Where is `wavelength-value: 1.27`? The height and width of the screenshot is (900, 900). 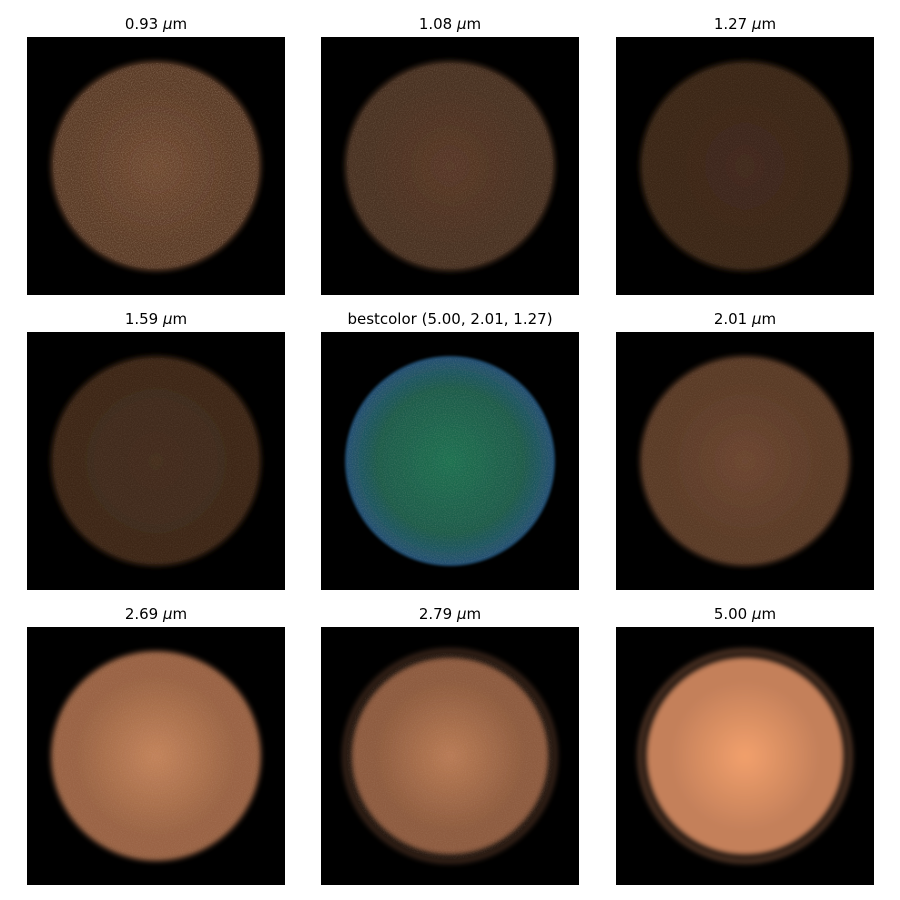 wavelength-value: 1.27 is located at coordinates (730, 24).